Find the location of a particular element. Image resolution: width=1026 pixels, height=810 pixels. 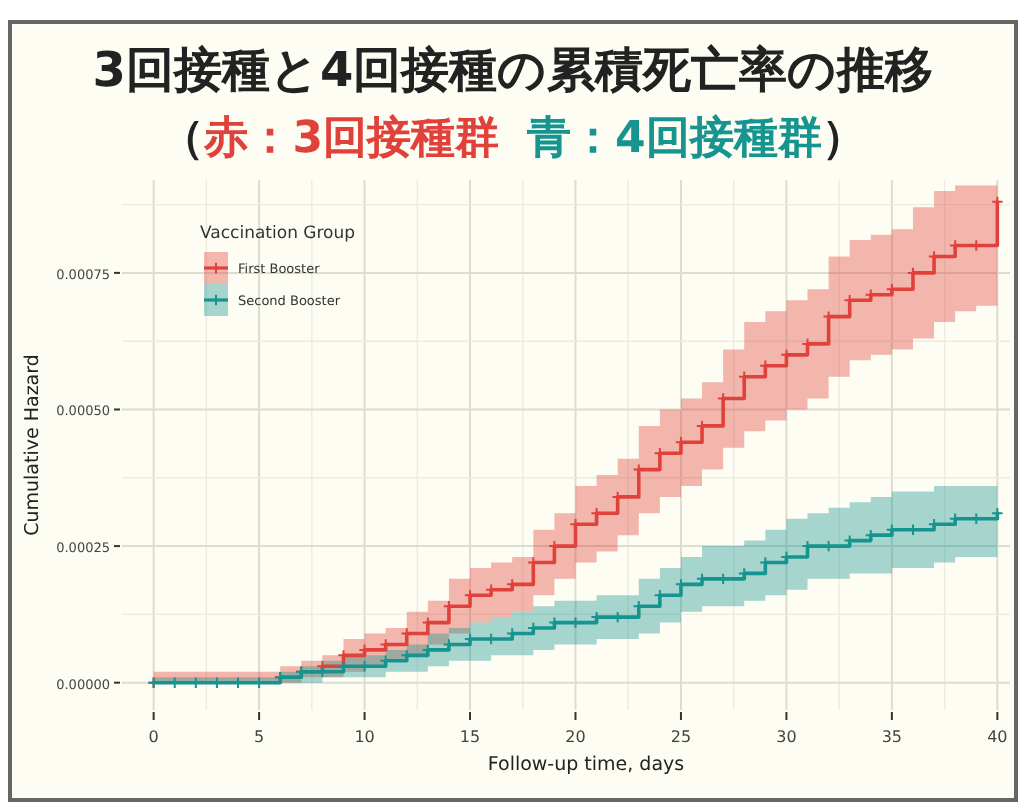

x-tick-label: 0 is located at coordinates (153, 737).